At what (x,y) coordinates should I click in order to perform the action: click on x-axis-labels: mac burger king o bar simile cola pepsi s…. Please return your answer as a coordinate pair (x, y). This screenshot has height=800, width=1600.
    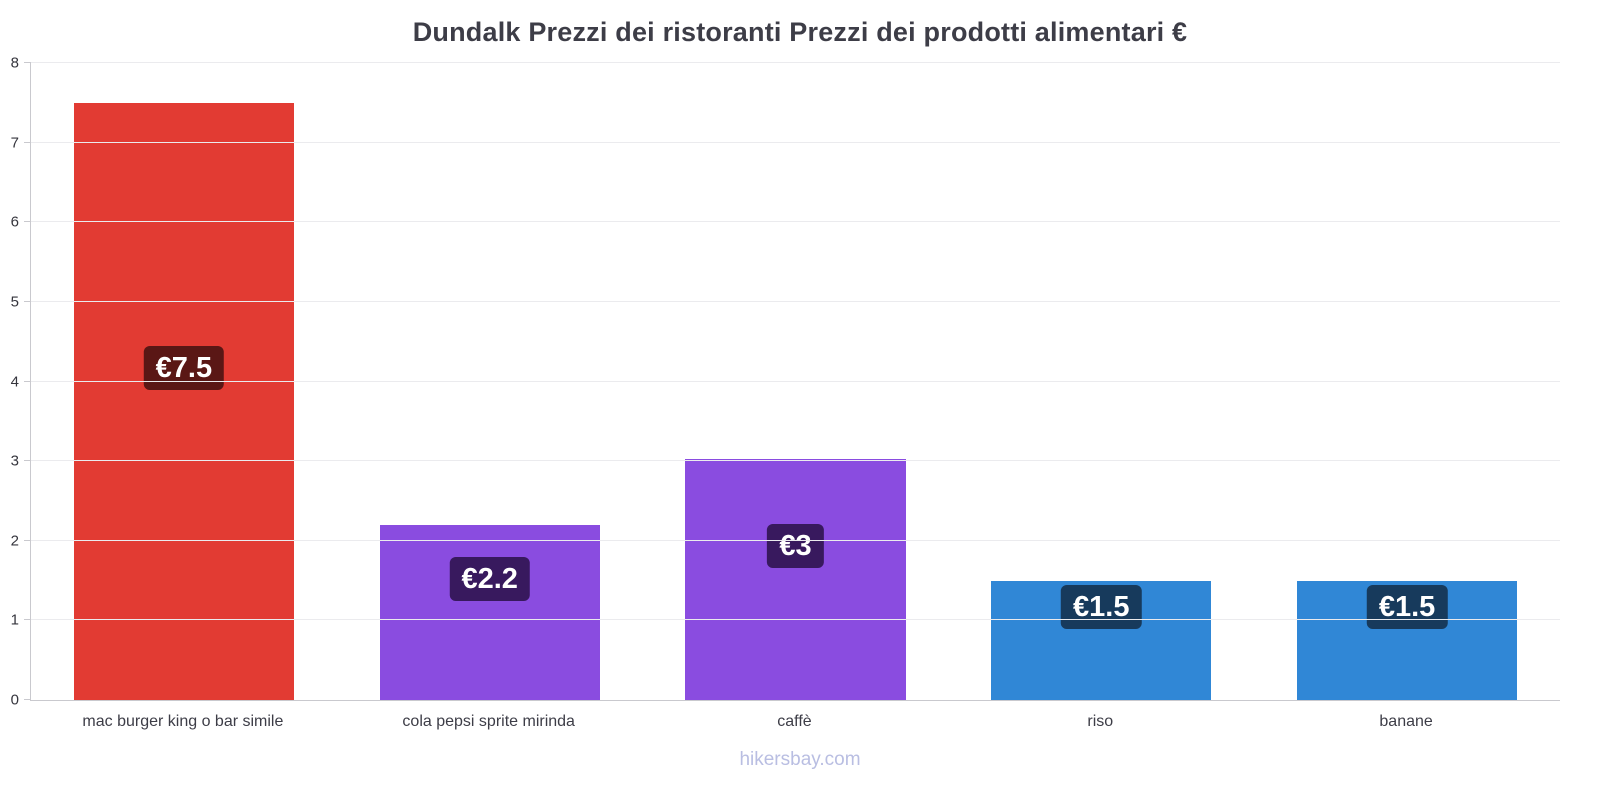
    Looking at the image, I should click on (794, 722).